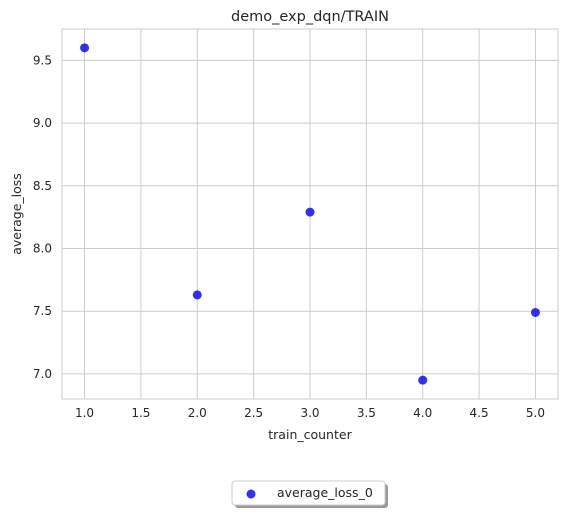 This screenshot has height=516, width=571. I want to click on x-tick-label: 1.5, so click(140, 413).